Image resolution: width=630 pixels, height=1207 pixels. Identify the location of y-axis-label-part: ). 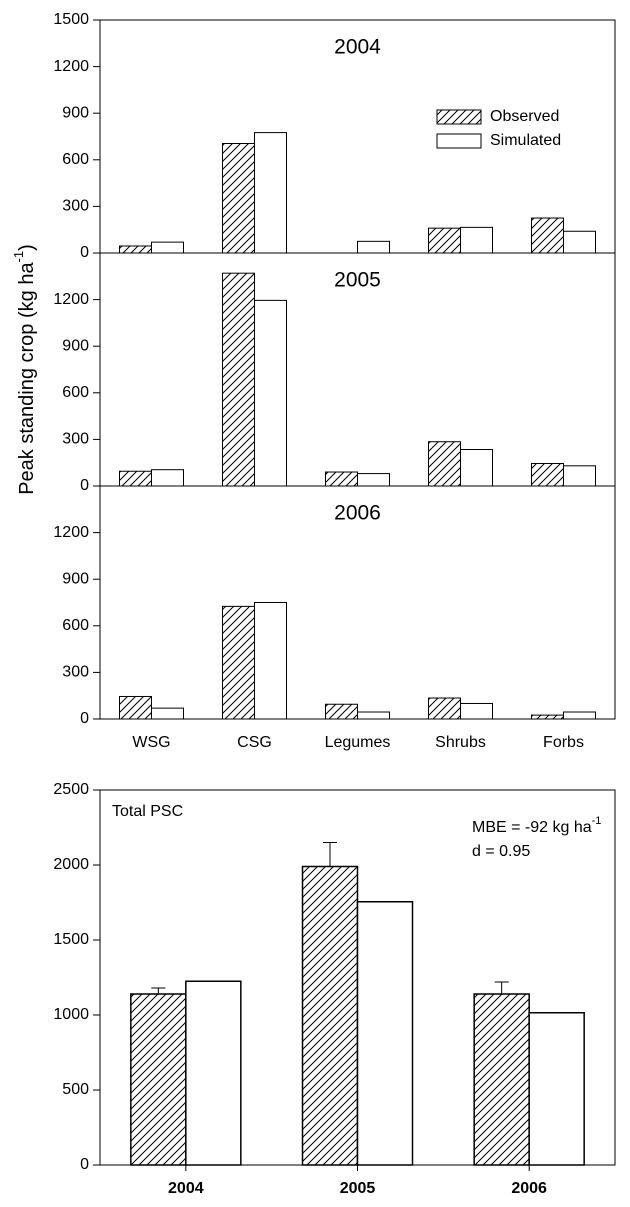
(27, 247).